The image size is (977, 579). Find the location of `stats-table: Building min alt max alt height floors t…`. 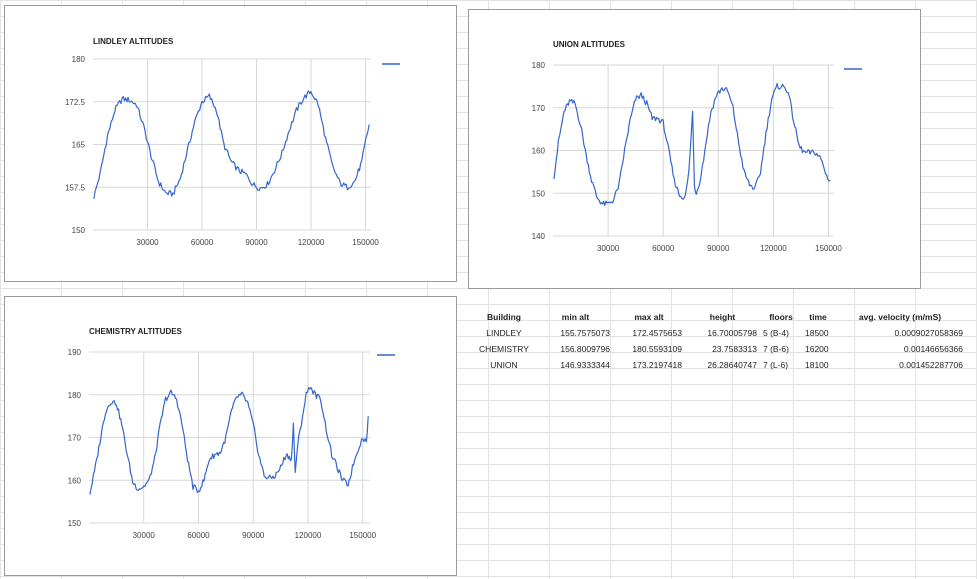

stats-table: Building min alt max alt height floors t… is located at coordinates (718, 341).